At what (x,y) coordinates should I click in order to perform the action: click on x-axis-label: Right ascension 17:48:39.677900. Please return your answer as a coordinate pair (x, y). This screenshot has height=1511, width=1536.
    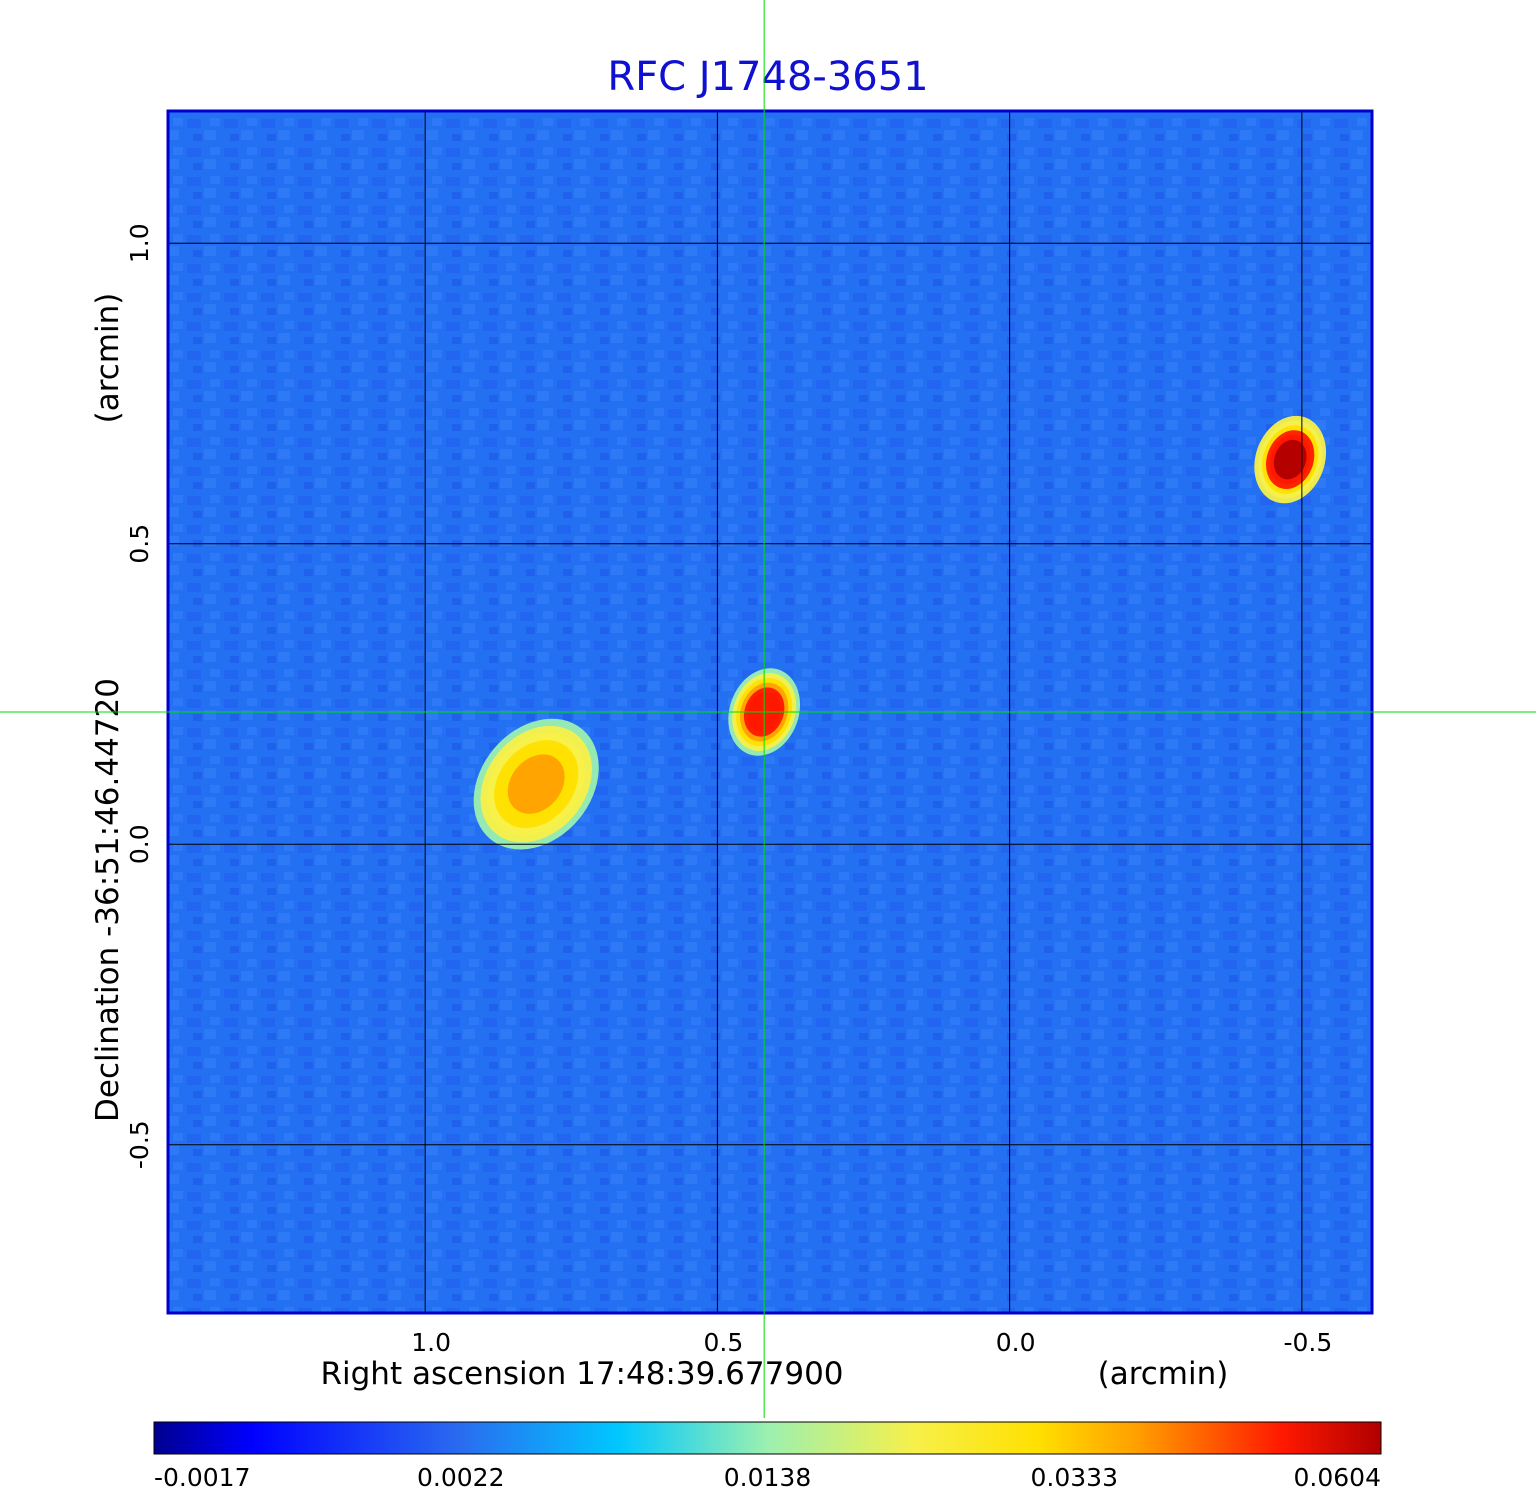
    Looking at the image, I should click on (581, 1374).